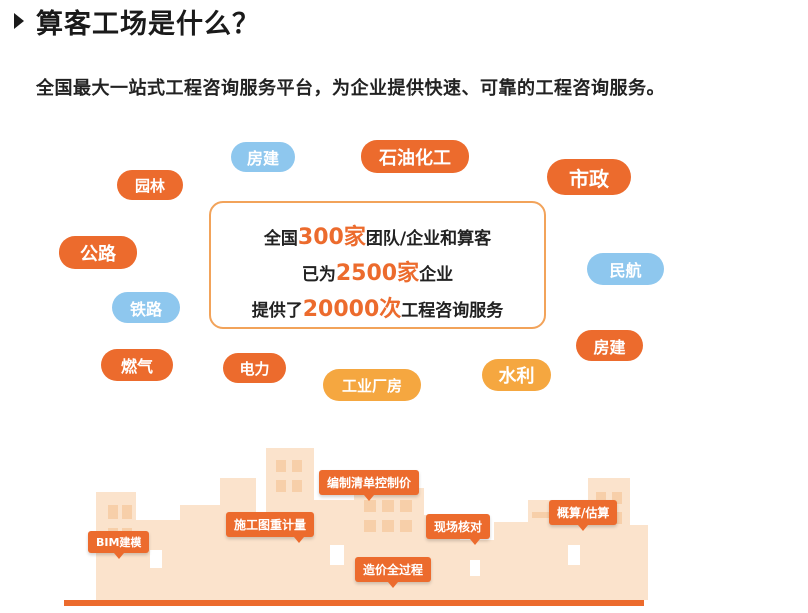 The width and height of the screenshot is (808, 613). Describe the element at coordinates (369, 485) in the screenshot. I see `callout-bill-control-price: 编制清单控制价` at that location.